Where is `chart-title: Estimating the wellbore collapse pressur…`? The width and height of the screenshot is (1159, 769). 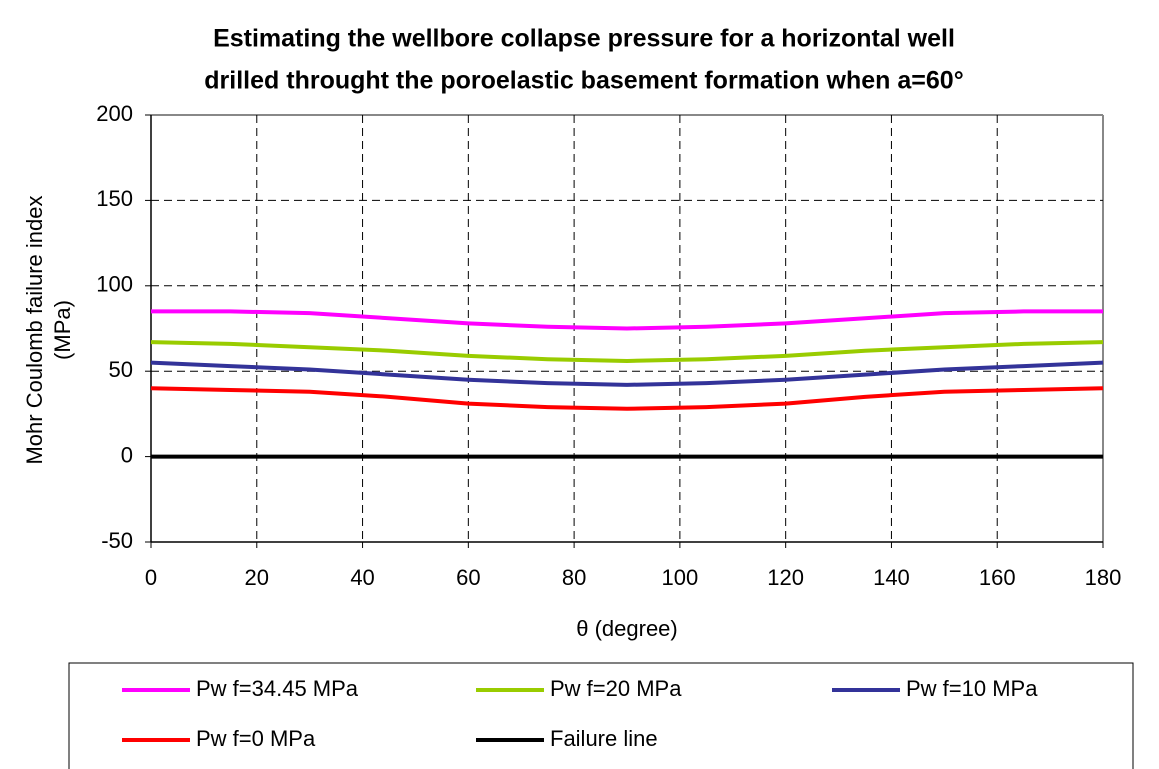 chart-title: Estimating the wellbore collapse pressur… is located at coordinates (584, 39).